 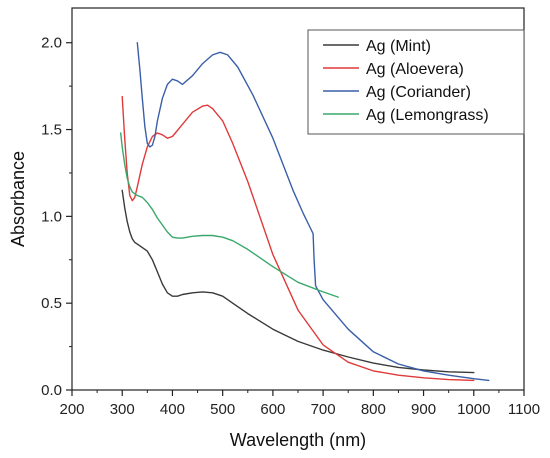 I want to click on y-tick-label: 0.0, so click(x=51, y=390).